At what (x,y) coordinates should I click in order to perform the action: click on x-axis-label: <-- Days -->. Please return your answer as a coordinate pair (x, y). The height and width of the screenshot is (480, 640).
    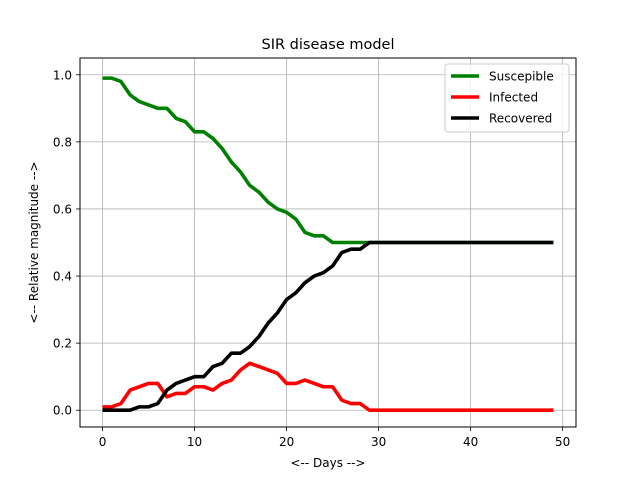
    Looking at the image, I should click on (327, 463).